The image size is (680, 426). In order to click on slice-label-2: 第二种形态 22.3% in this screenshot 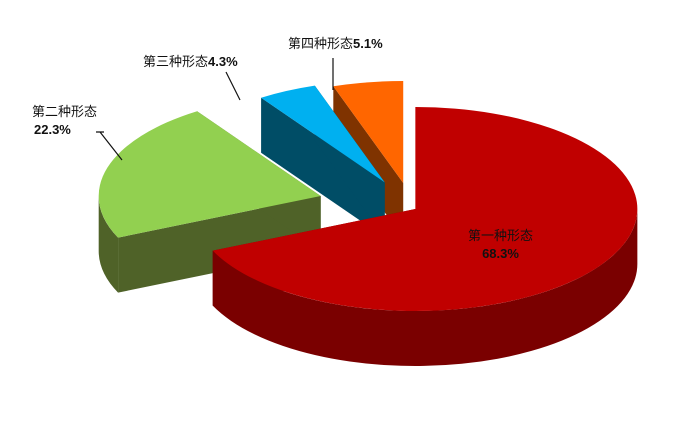, I will do `click(64, 121)`.